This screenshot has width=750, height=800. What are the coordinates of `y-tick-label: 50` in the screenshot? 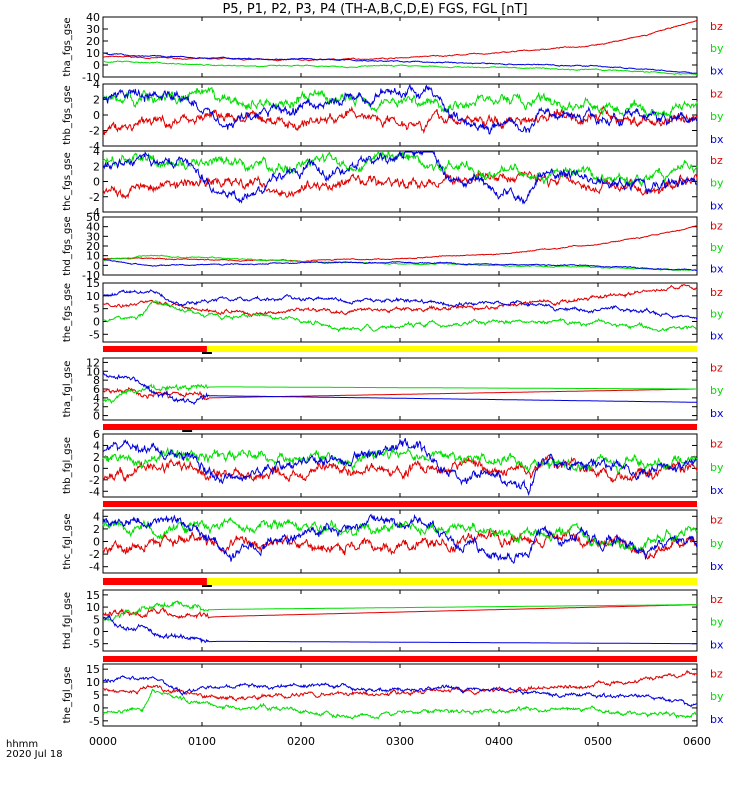 It's located at (93, 217).